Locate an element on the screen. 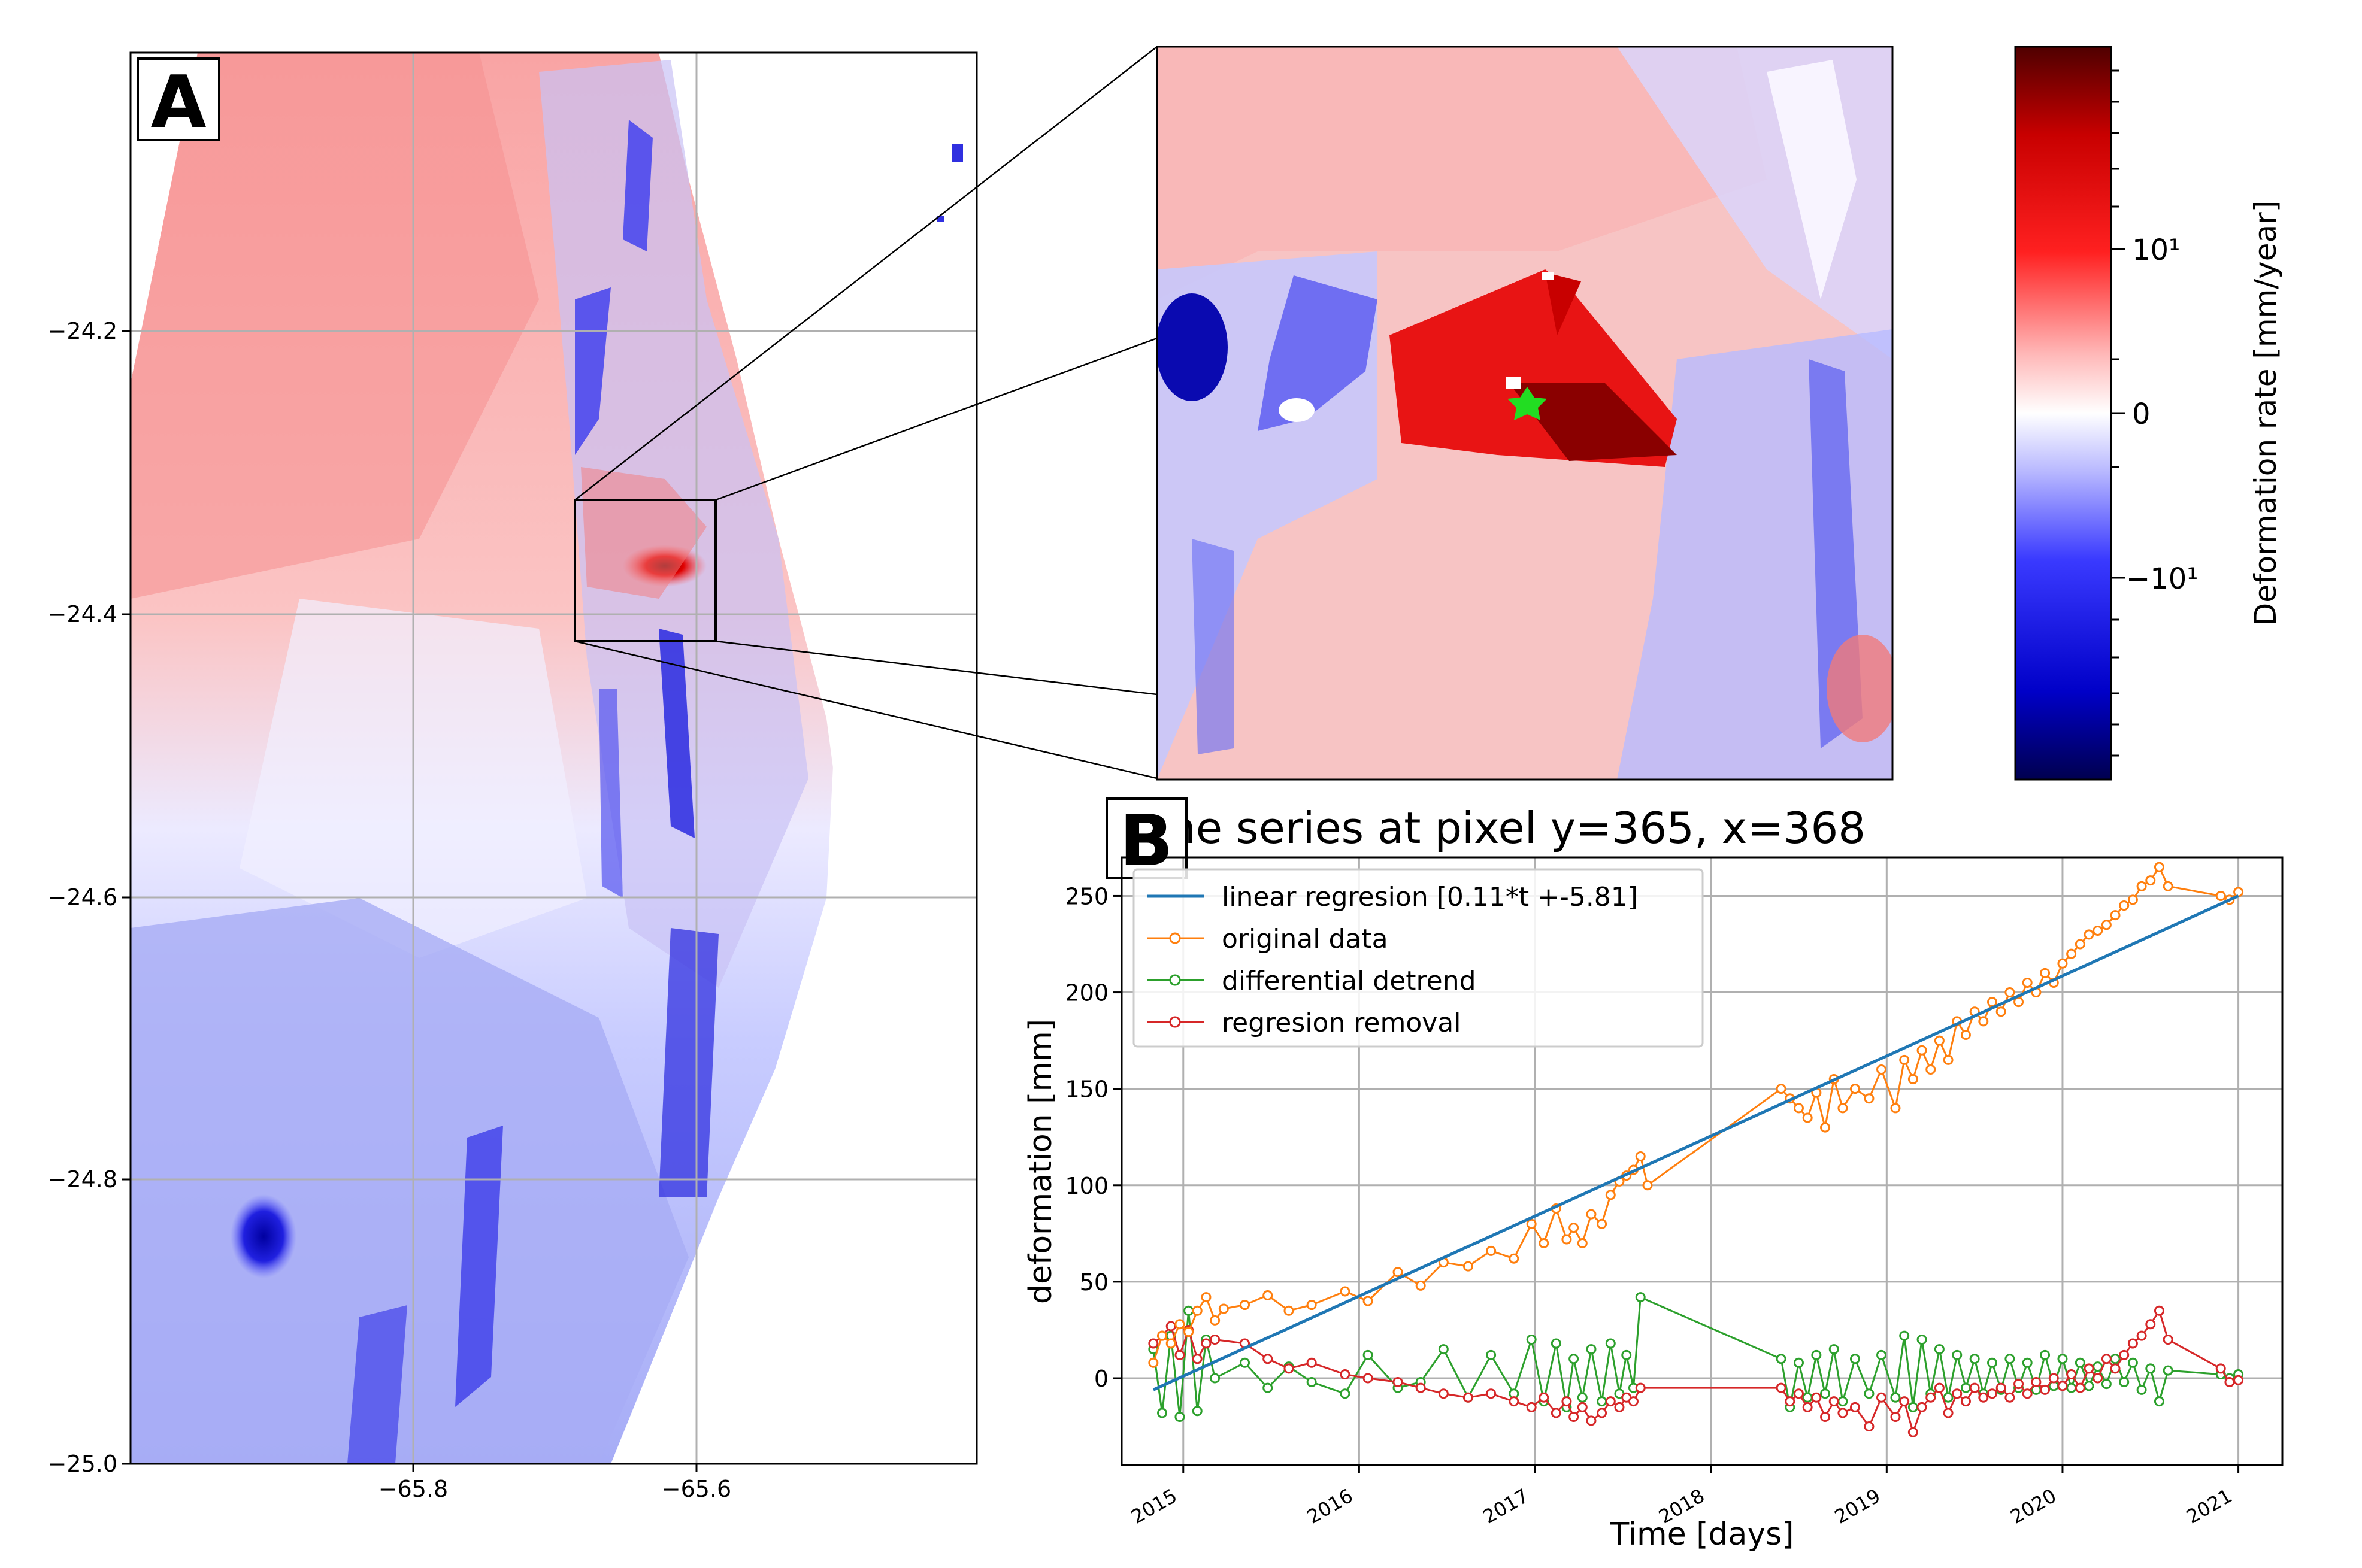 This screenshot has width=2362, height=1568. legend-label: differential detrend is located at coordinates (1349, 981).